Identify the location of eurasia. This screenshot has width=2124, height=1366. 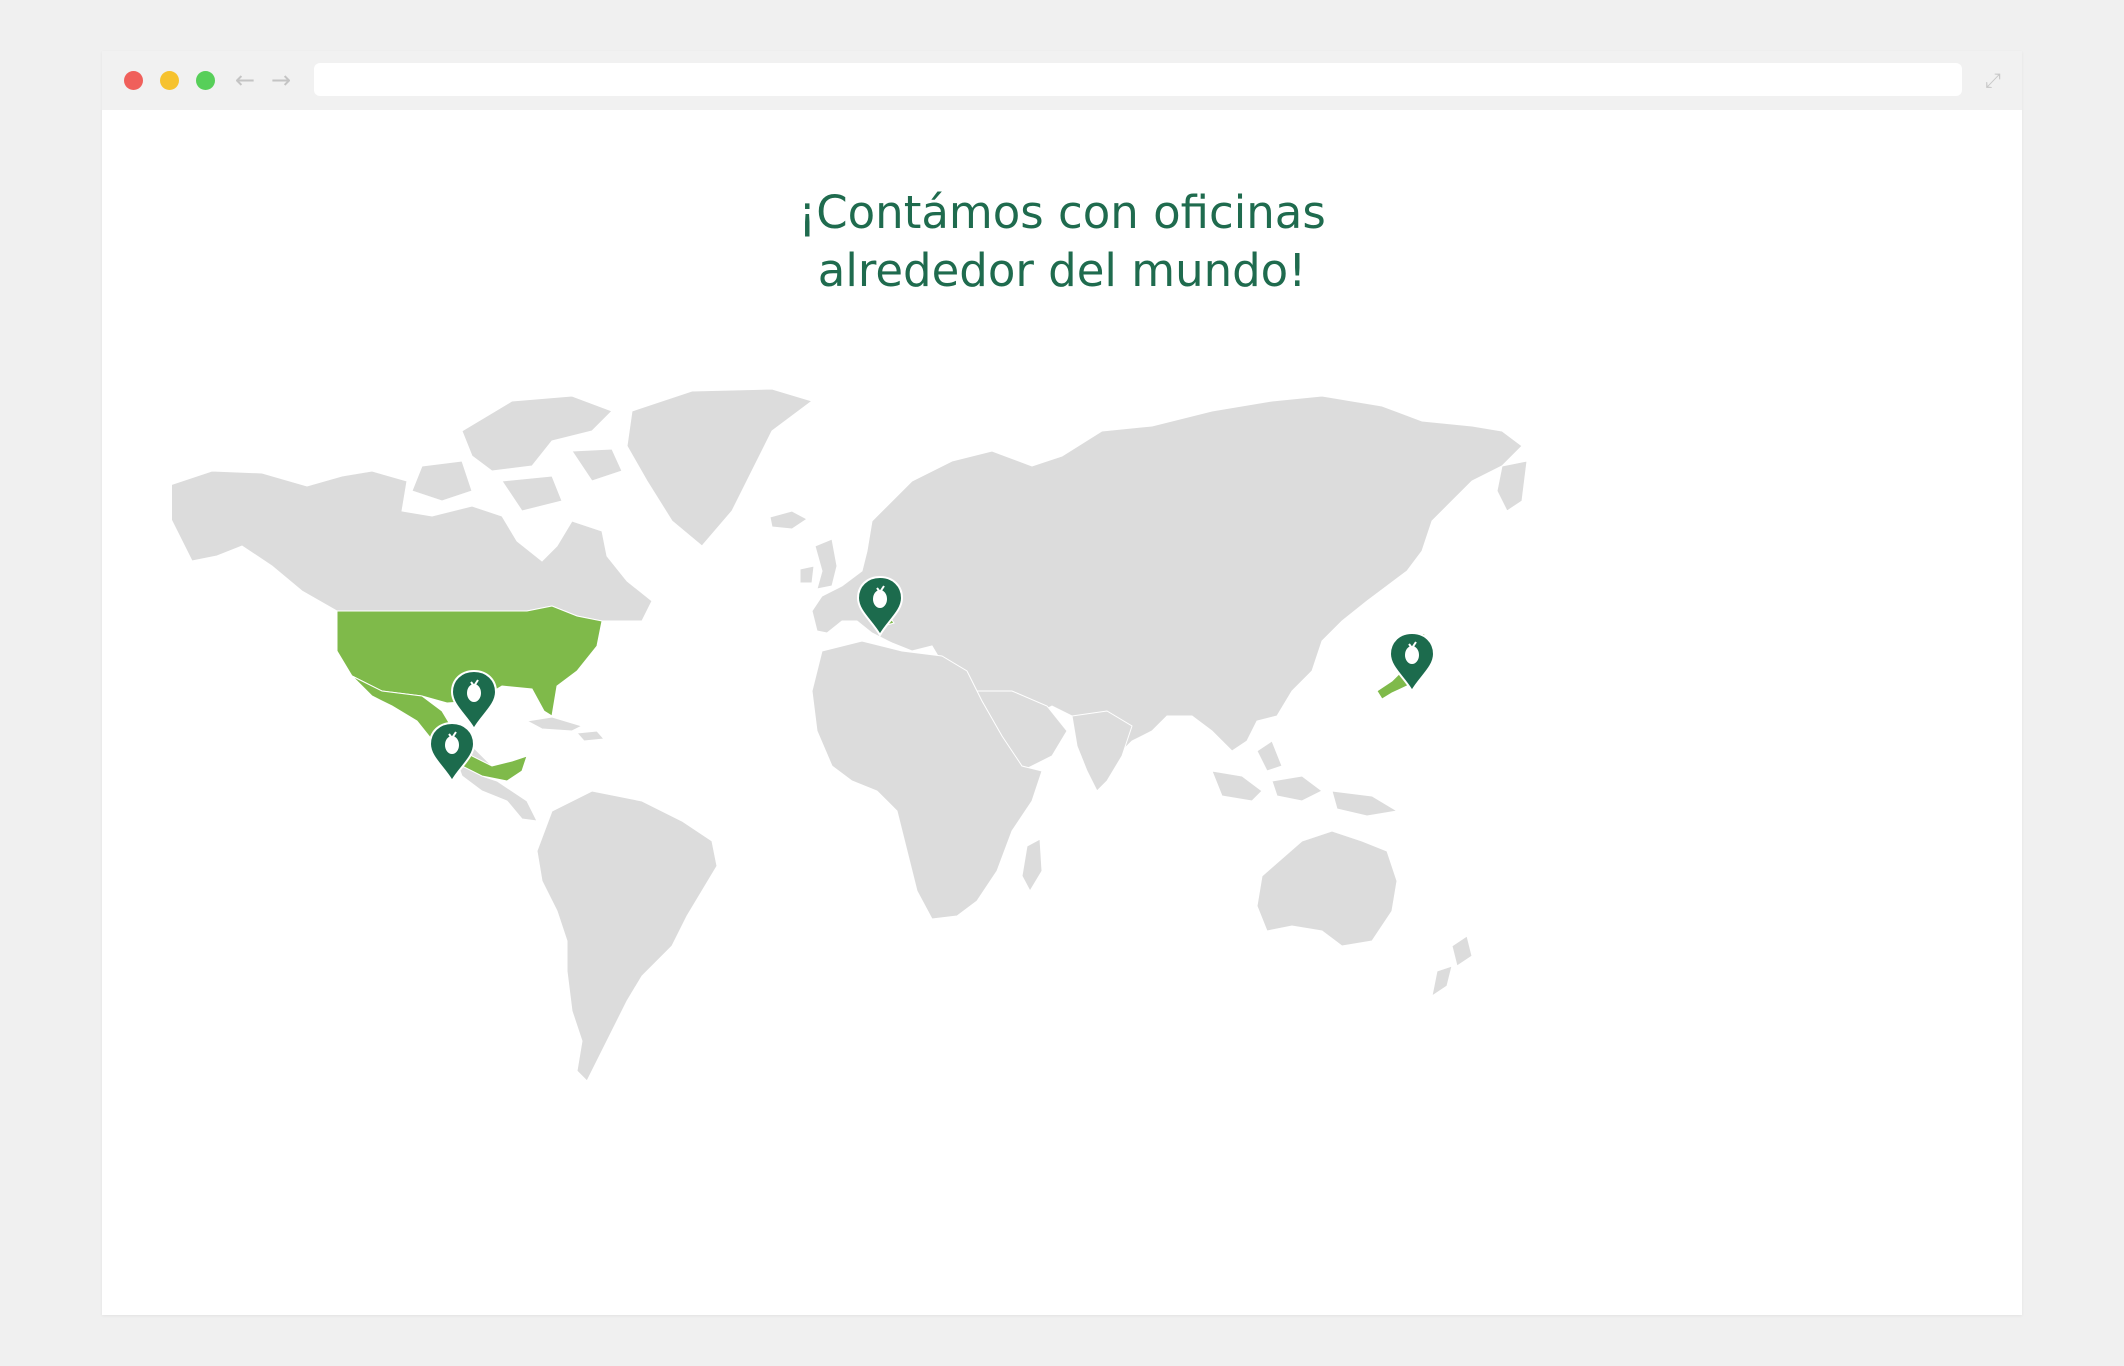
(1167, 583).